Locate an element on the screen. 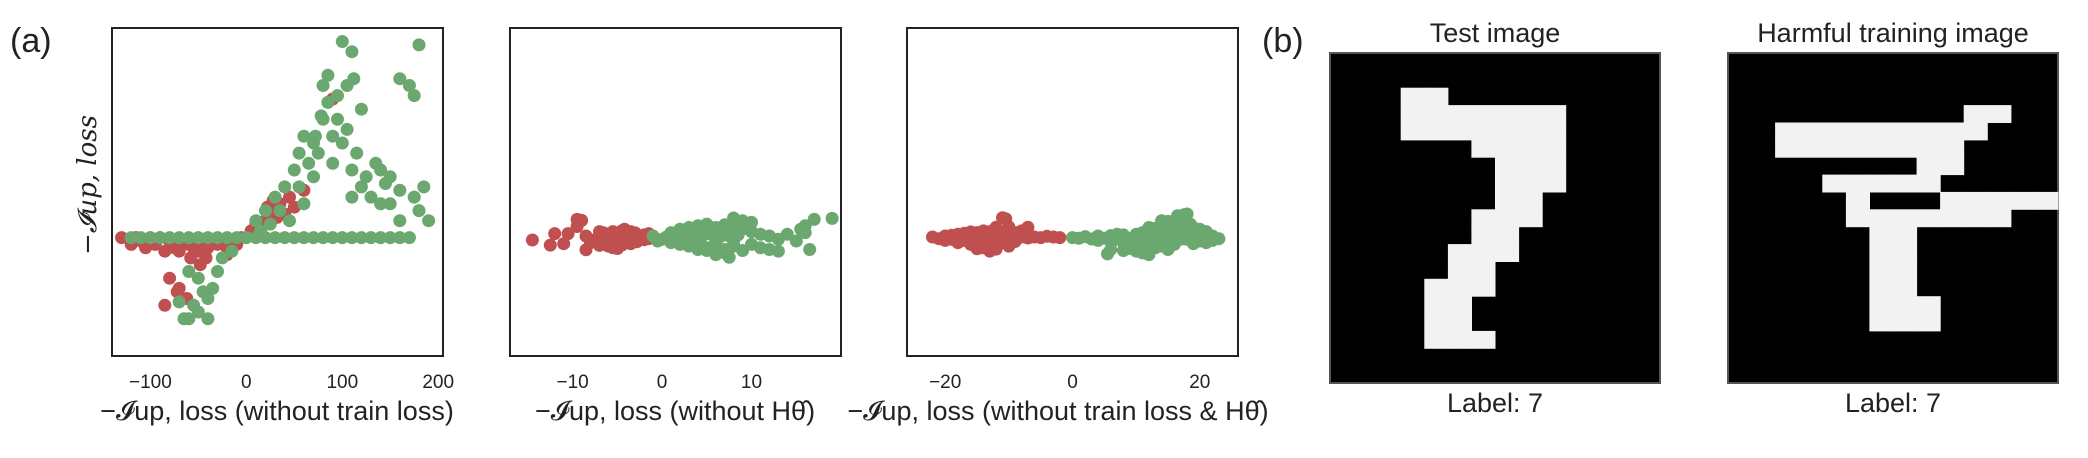 The width and height of the screenshot is (2088, 458). x-tick-label: 0 is located at coordinates (246, 382).